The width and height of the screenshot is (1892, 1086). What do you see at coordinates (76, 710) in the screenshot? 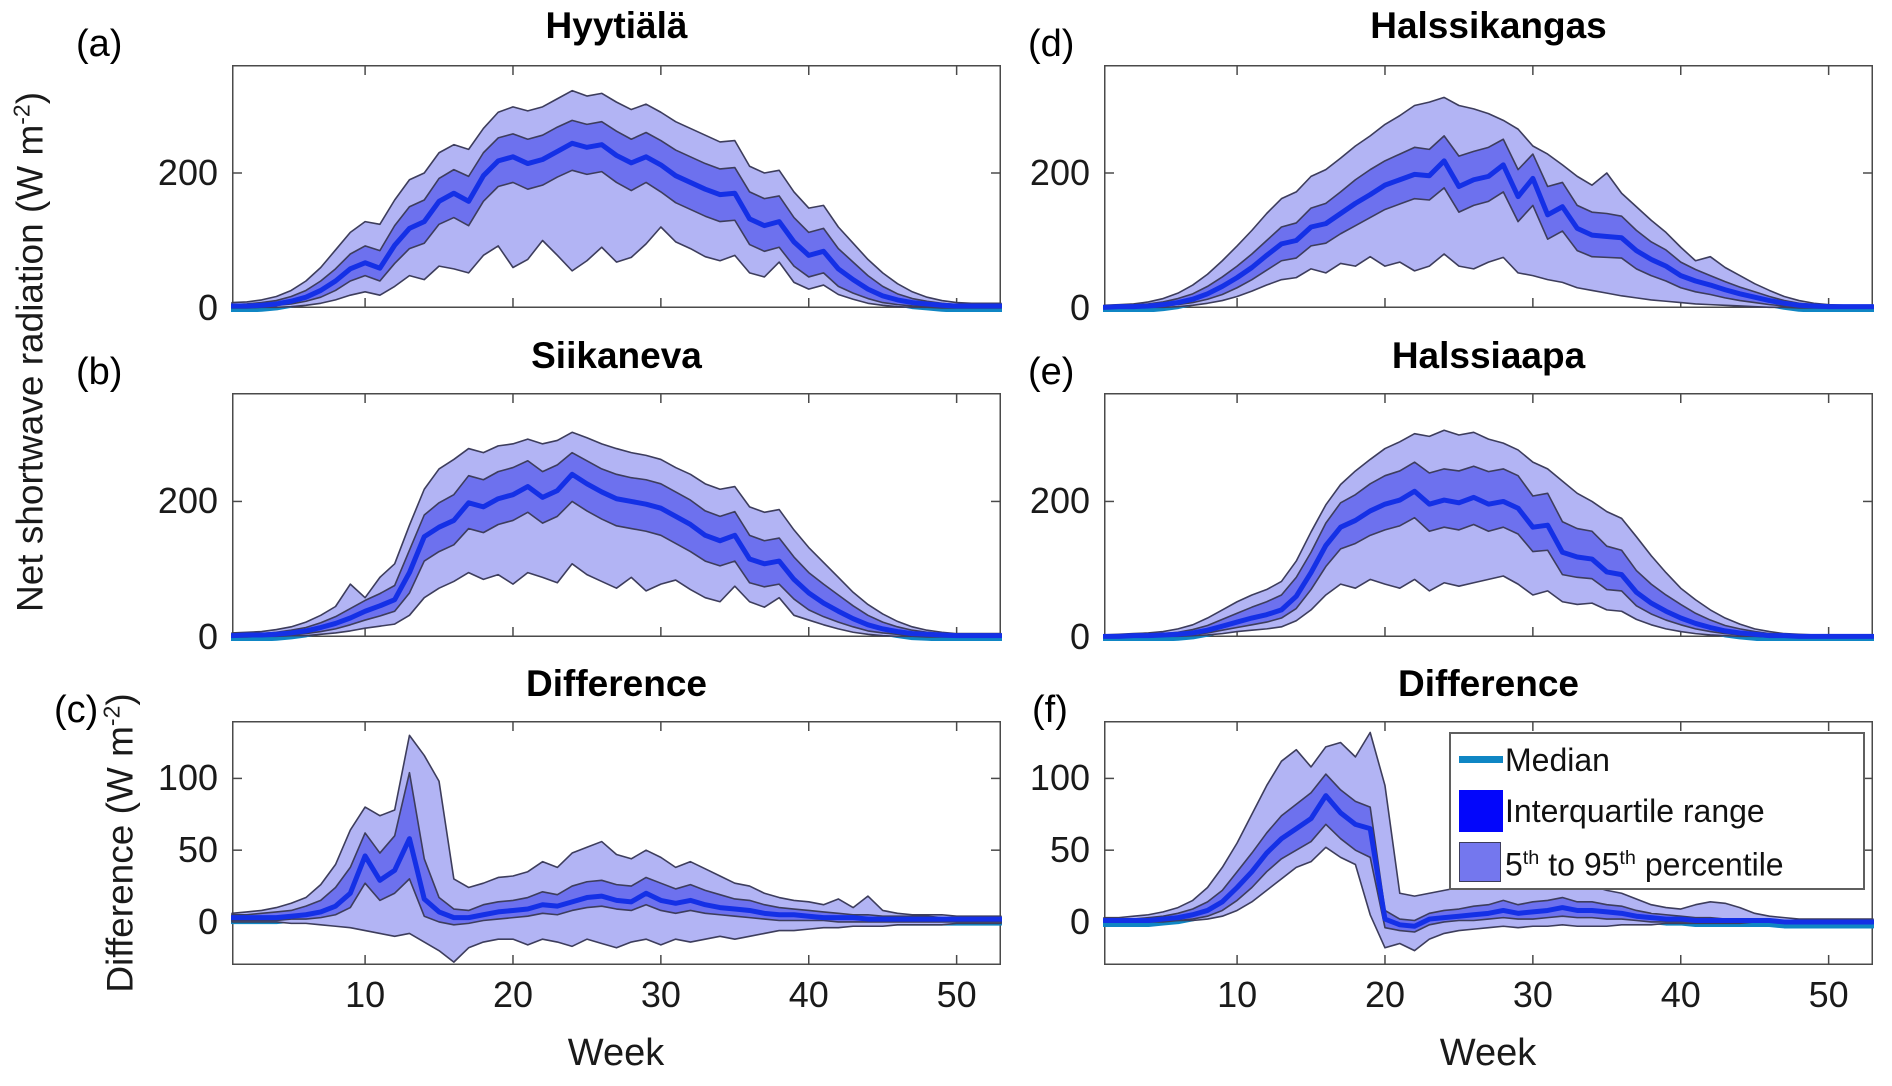
I see `panel-c-label: (c)` at bounding box center [76, 710].